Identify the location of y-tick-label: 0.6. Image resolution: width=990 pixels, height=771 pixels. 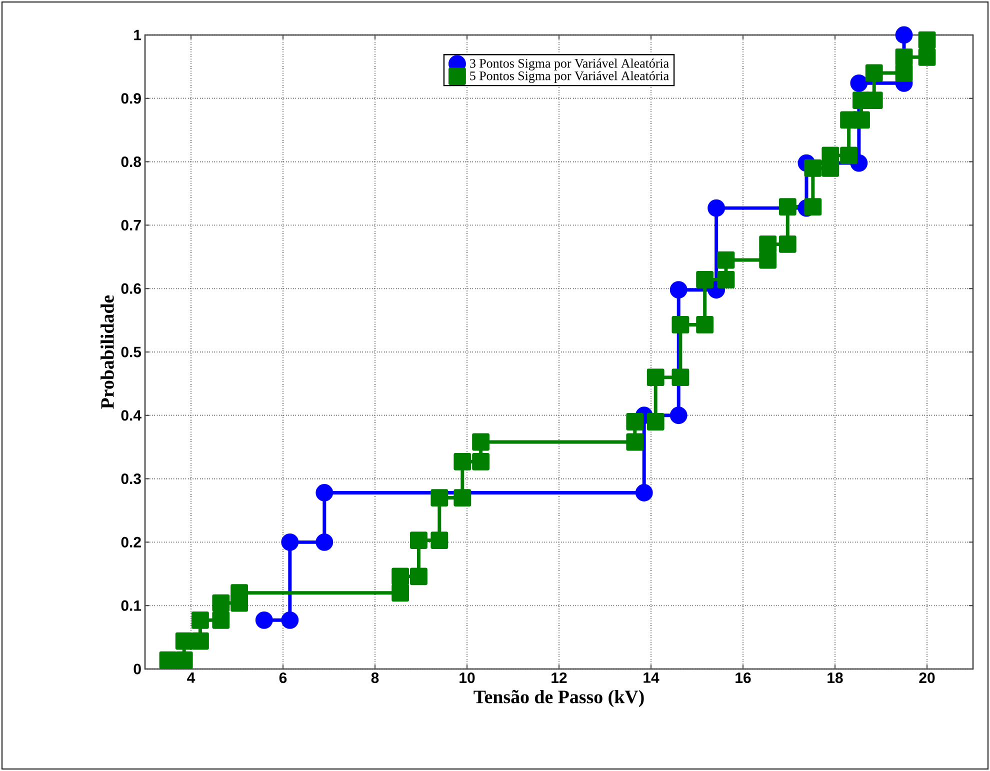
(131, 288).